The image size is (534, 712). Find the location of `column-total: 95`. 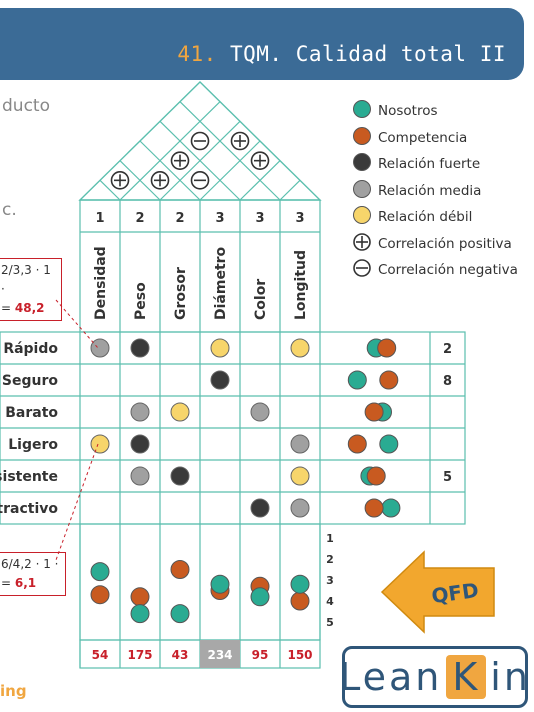

column-total: 95 is located at coordinates (260, 655).